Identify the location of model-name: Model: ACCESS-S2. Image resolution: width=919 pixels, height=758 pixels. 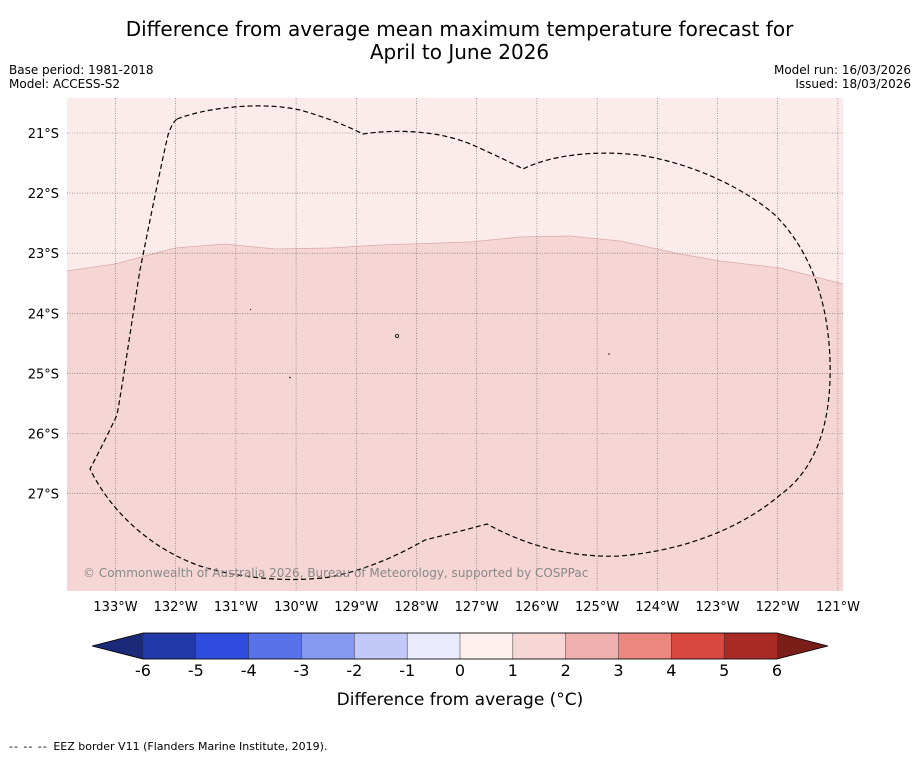
(65, 84).